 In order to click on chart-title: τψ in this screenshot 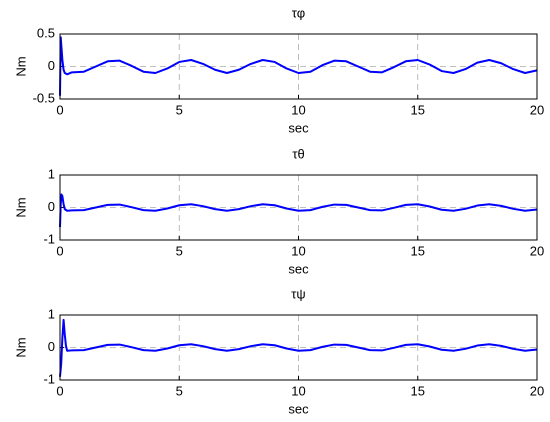, I will do `click(298, 293)`.